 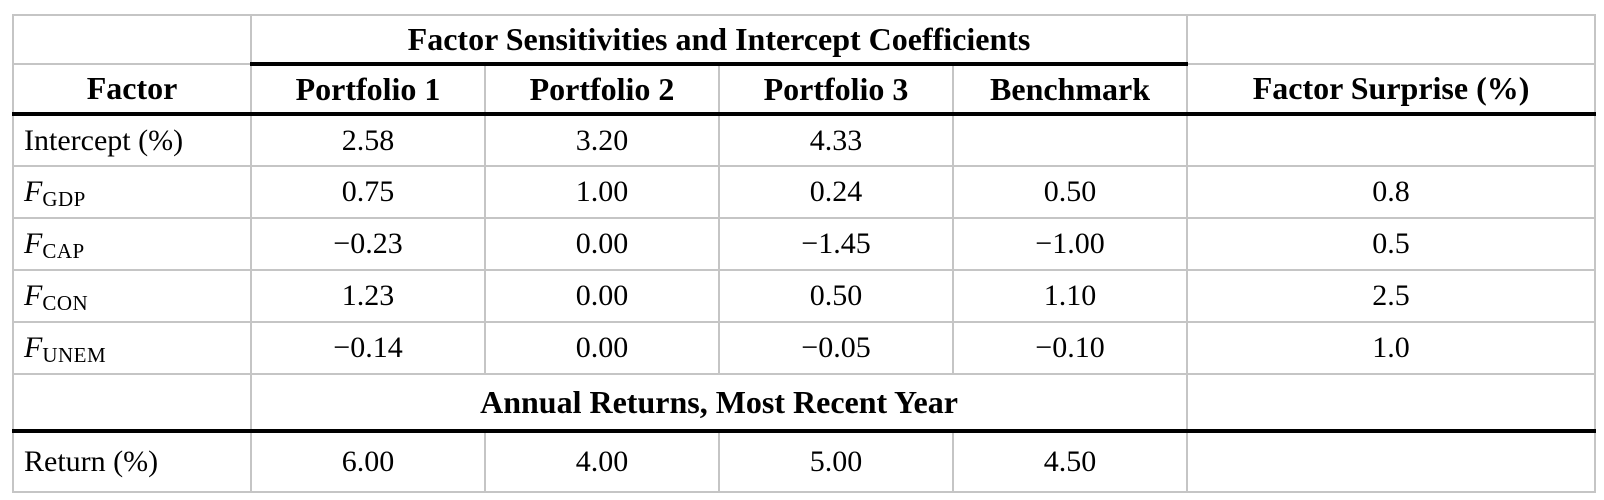 I want to click on row-label-f-cap: FCAP, so click(x=132, y=244).